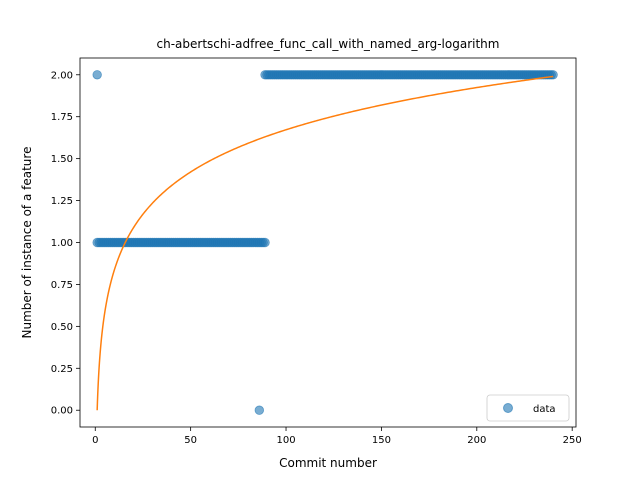 The width and height of the screenshot is (640, 480). Describe the element at coordinates (62, 243) in the screenshot. I see `y-tick-label: 1.00` at that location.